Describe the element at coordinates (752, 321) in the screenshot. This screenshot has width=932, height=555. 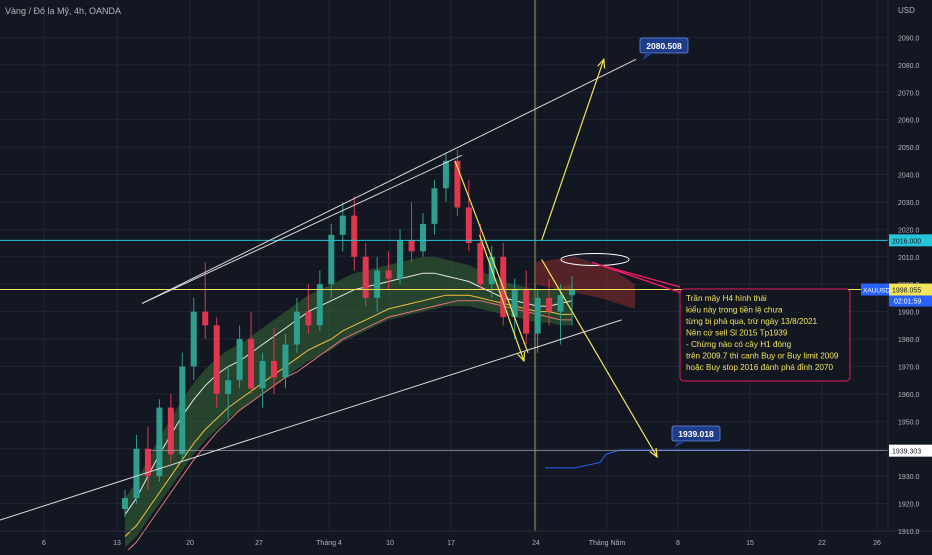
I see `annotation-line: từng bị phá qua, trừ ngày 13/8/2021` at that location.